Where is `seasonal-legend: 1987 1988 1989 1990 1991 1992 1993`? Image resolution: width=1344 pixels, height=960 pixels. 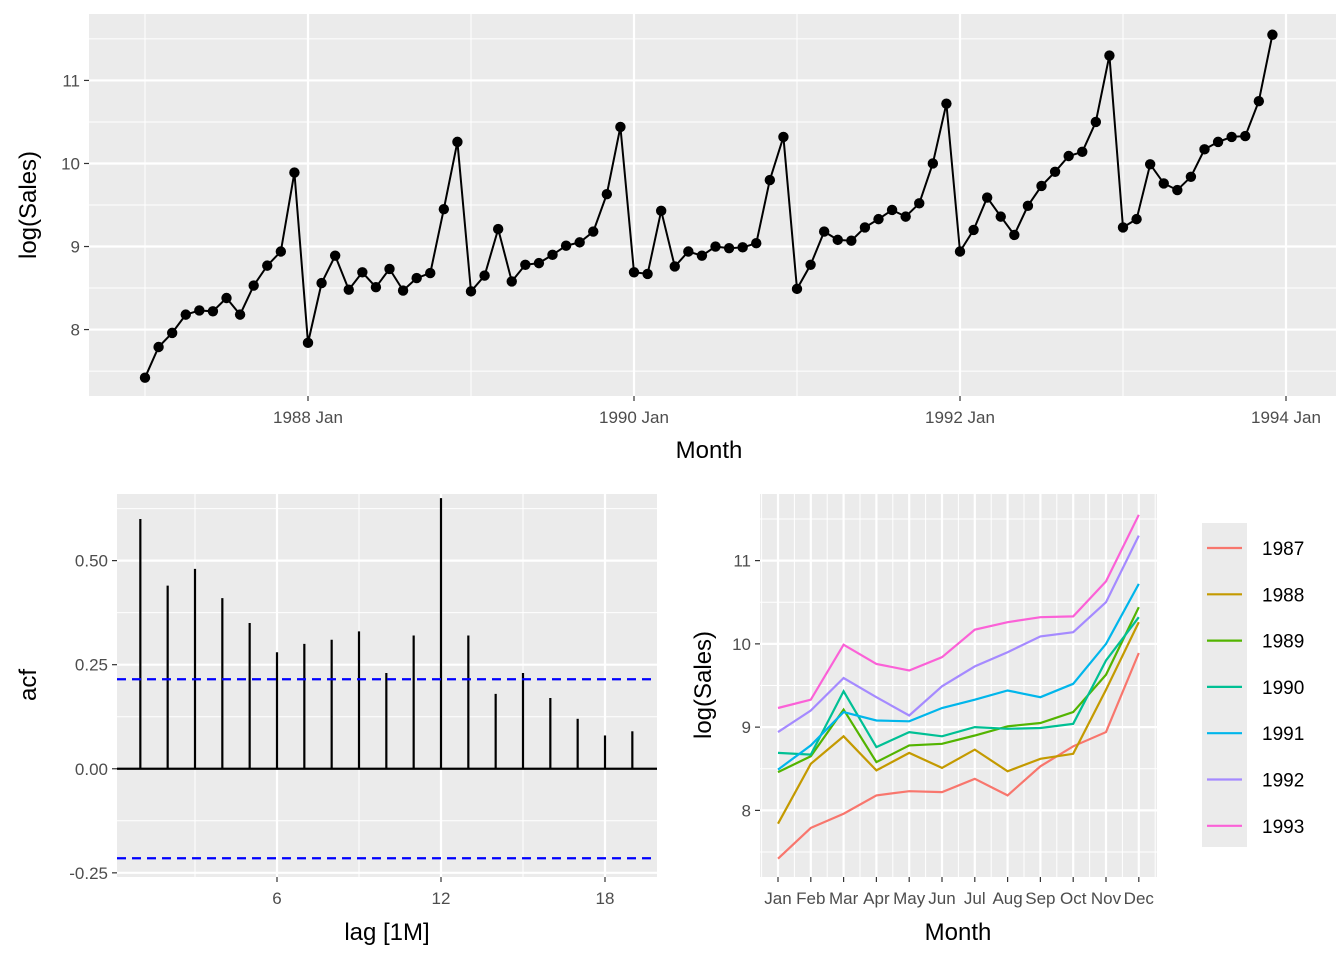 seasonal-legend: 1987 1988 1989 1990 1991 1992 1993 is located at coordinates (1255, 688).